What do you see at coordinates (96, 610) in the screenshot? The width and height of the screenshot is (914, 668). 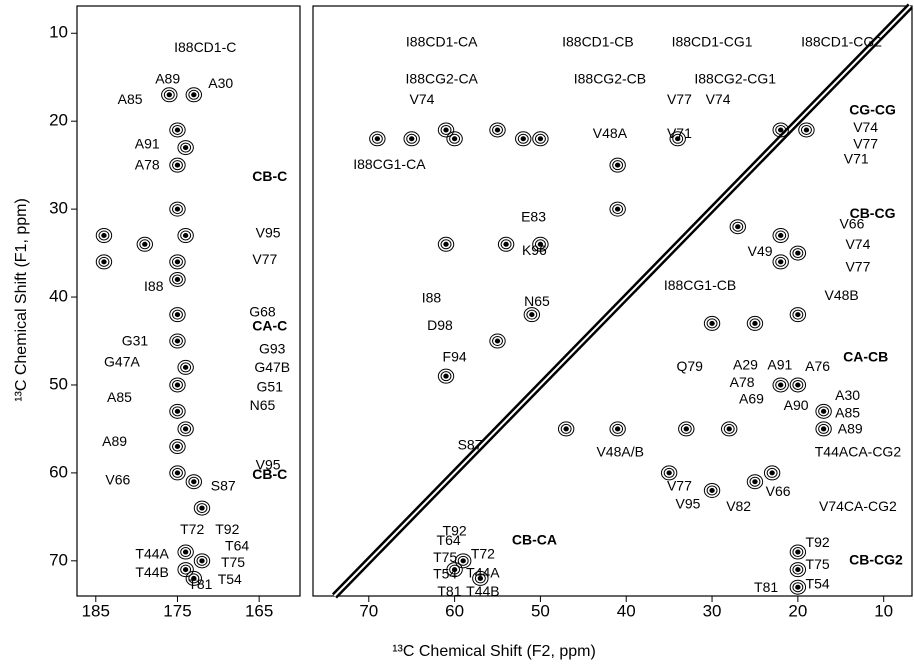 I see `x-tick-label: 185` at bounding box center [96, 610].